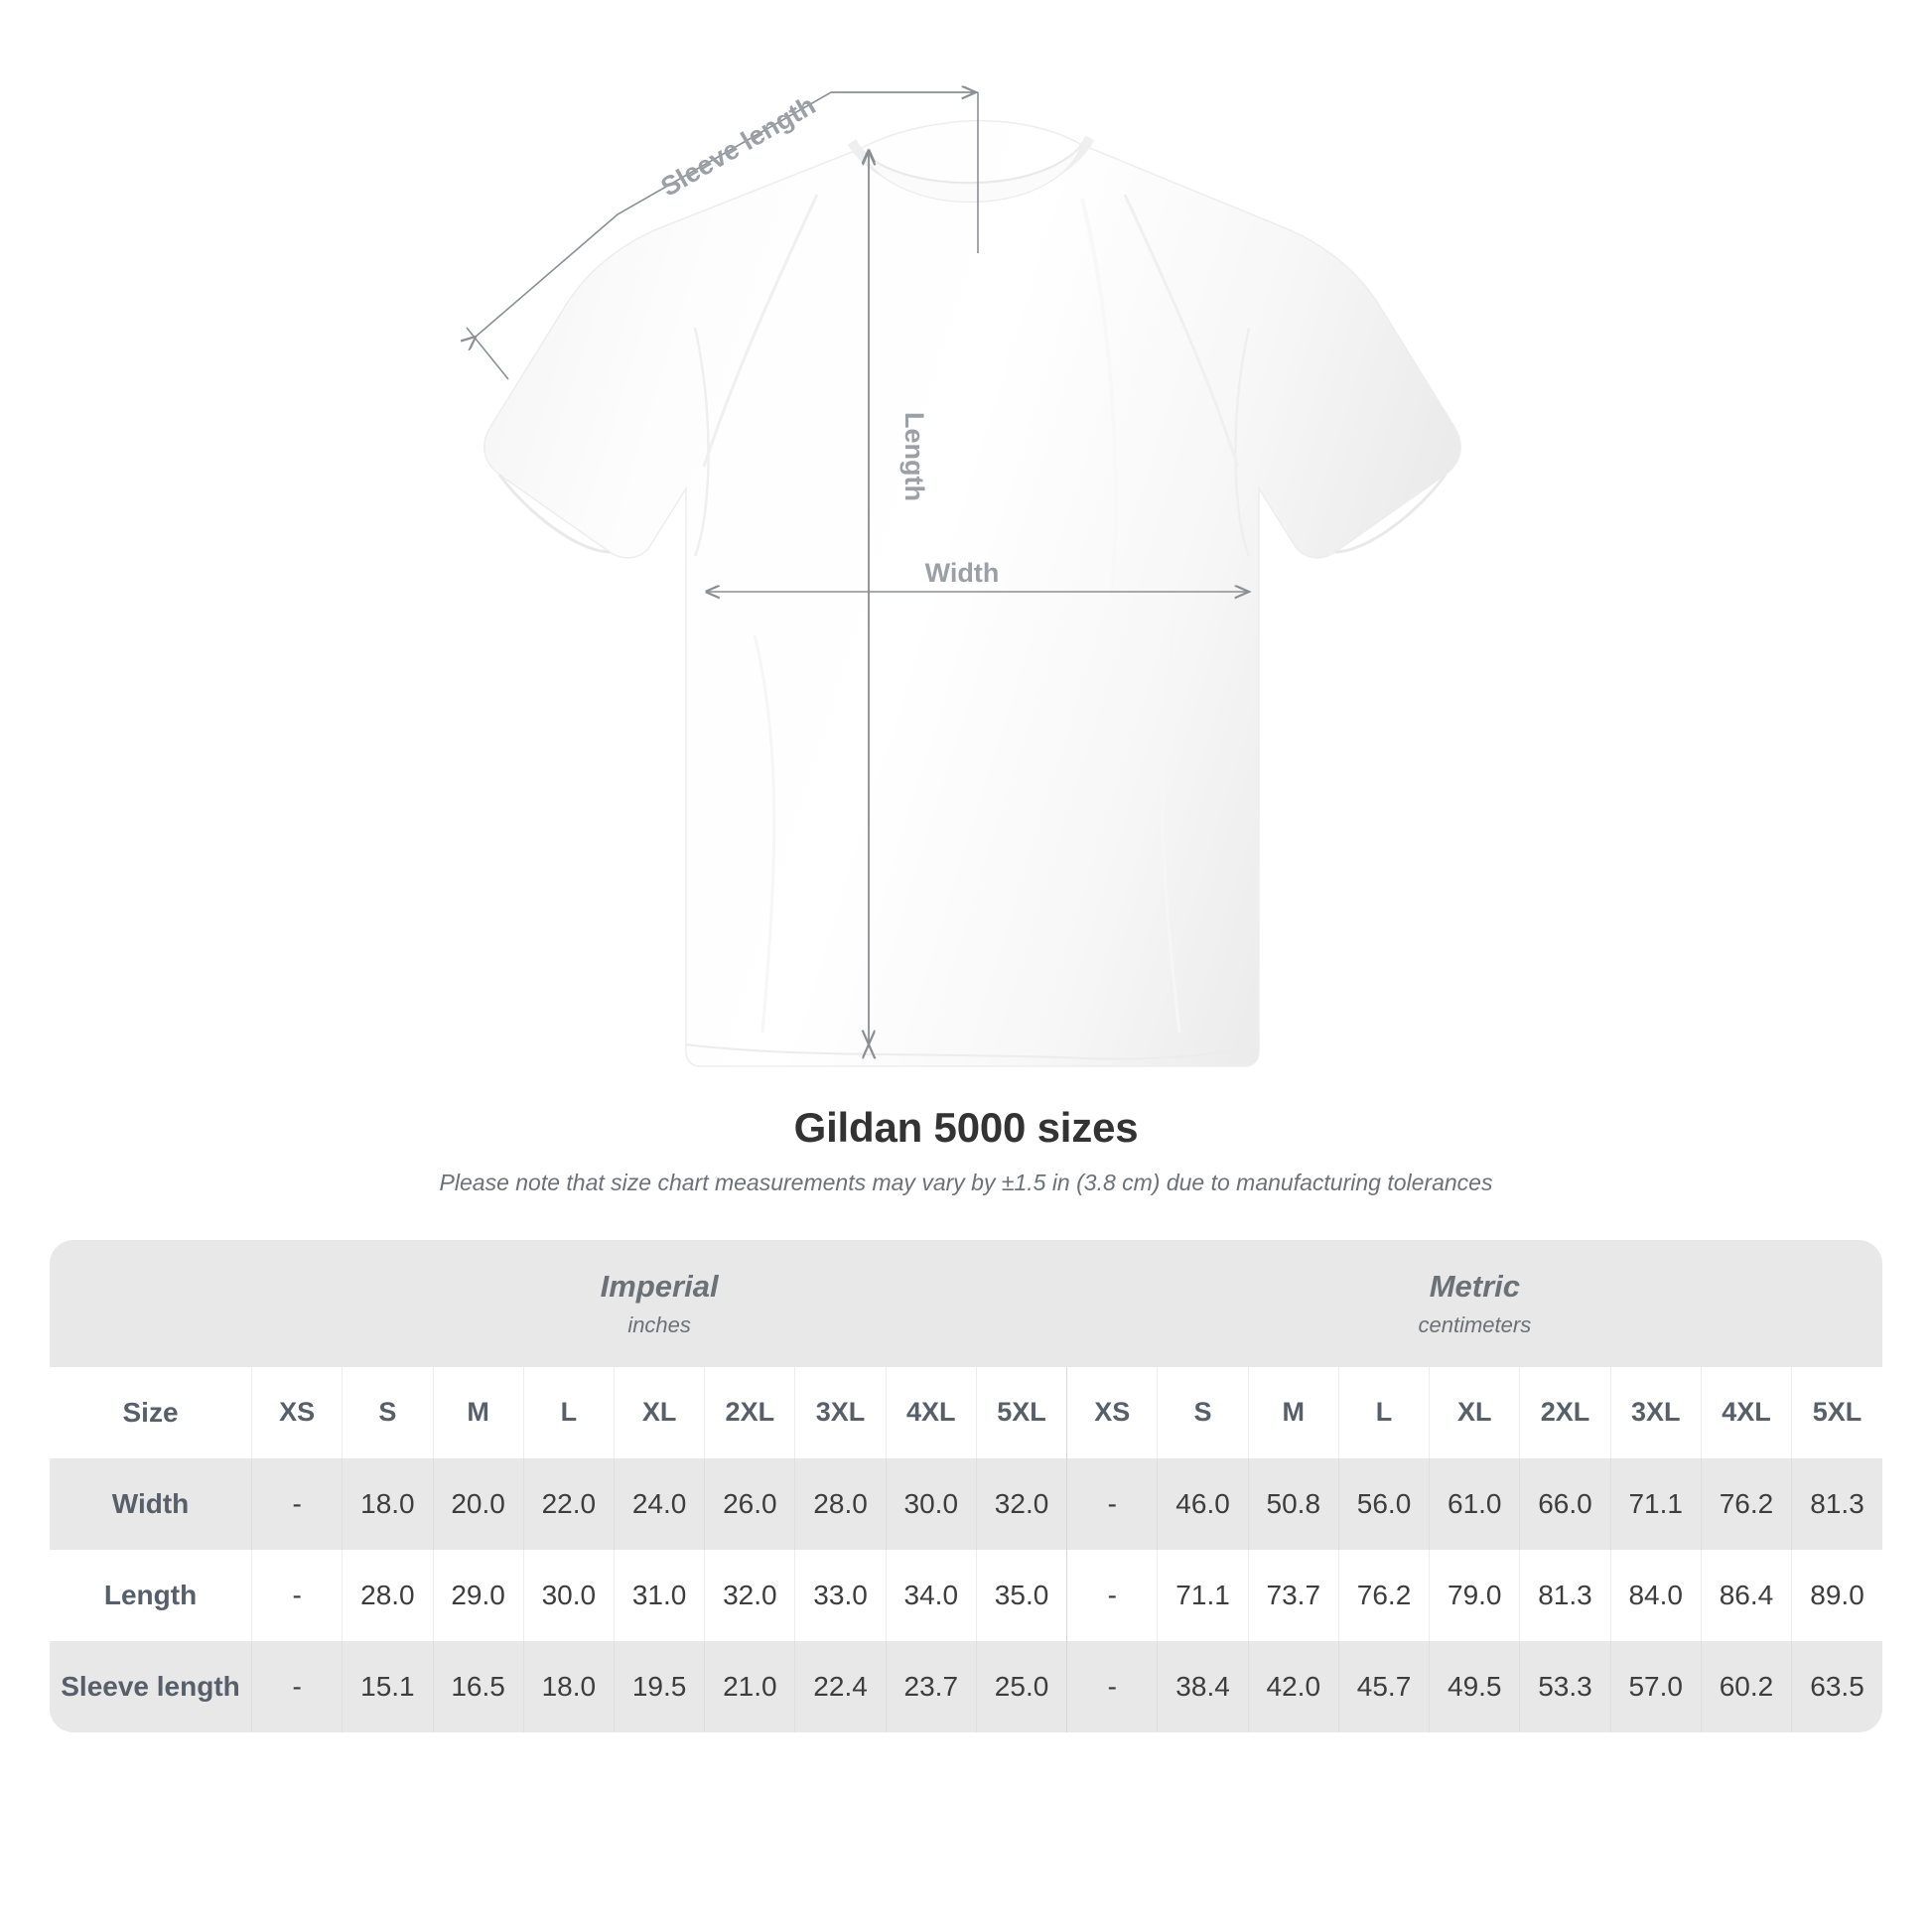 This screenshot has width=1932, height=1932. Describe the element at coordinates (298, 1686) in the screenshot. I see `cell-sleeve-imperial-xs: -` at that location.